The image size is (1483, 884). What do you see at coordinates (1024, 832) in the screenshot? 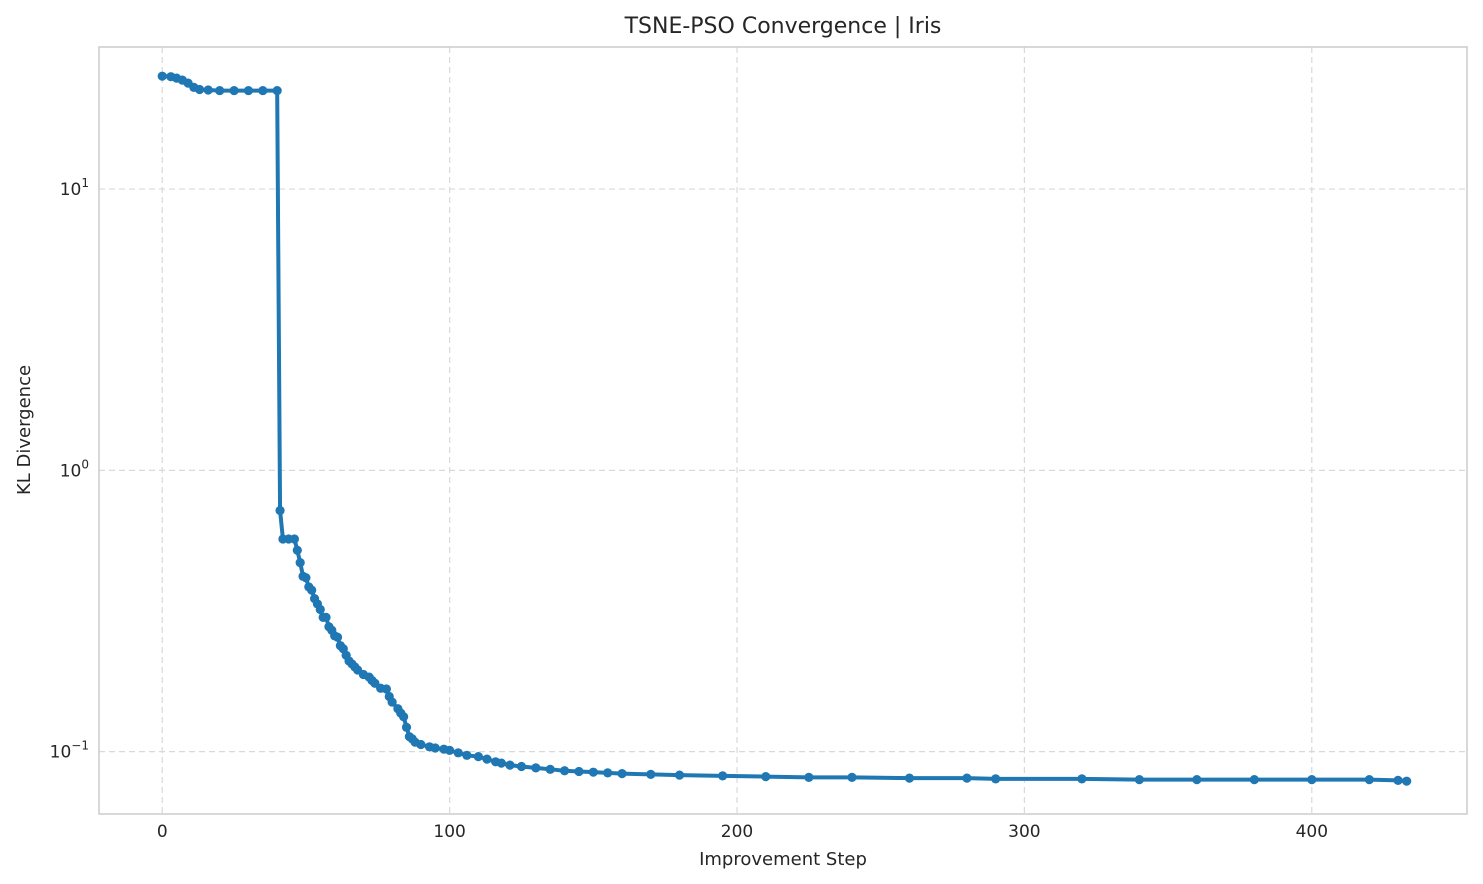
I see `x-tick-label: 300` at bounding box center [1024, 832].